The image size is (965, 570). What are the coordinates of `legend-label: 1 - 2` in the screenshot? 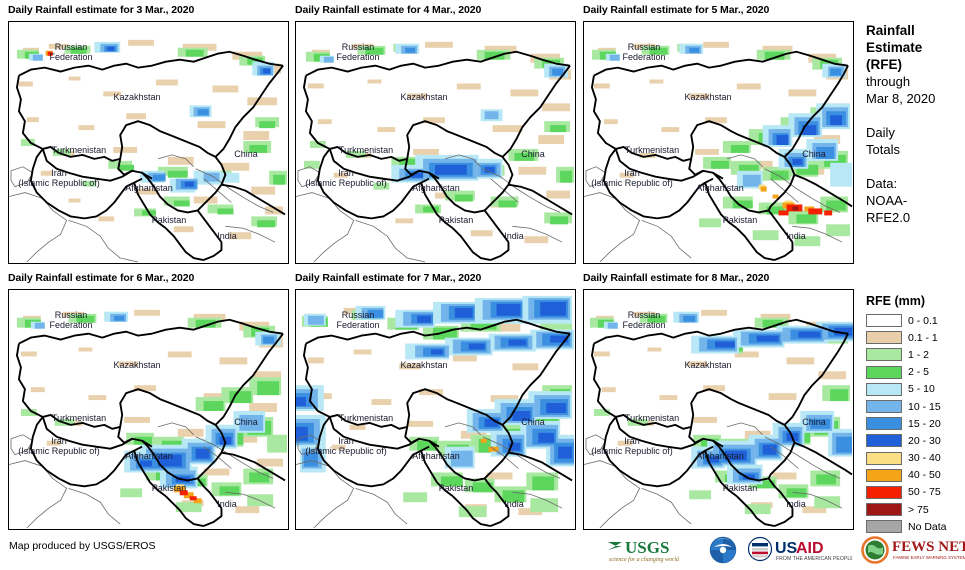 It's located at (919, 354).